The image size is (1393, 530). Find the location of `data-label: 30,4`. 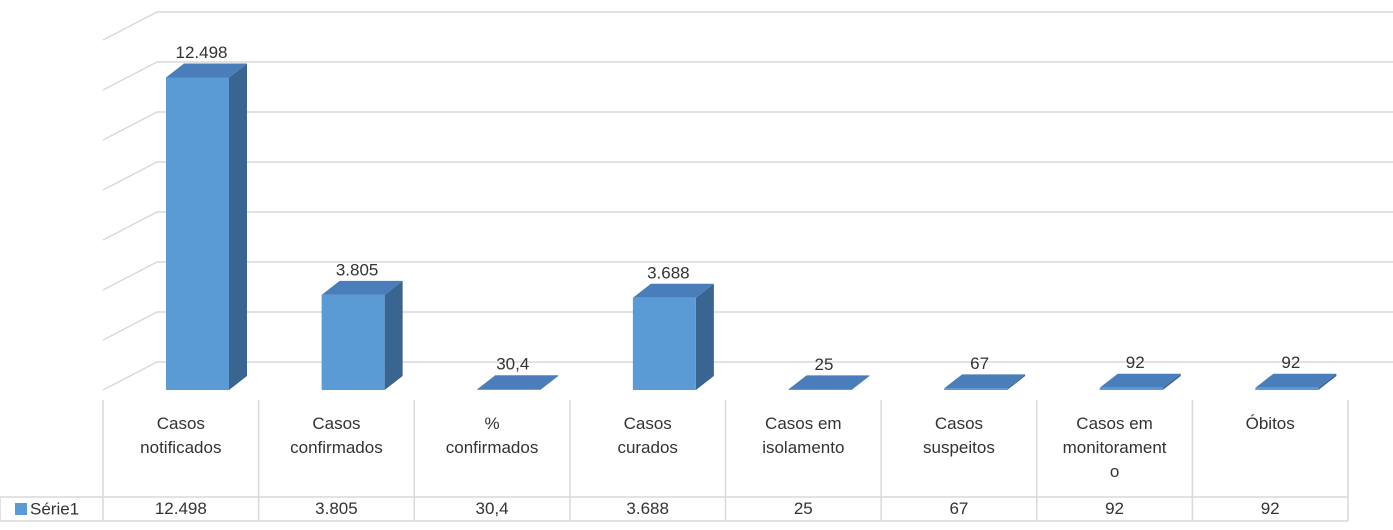

data-label: 30,4 is located at coordinates (512, 364).